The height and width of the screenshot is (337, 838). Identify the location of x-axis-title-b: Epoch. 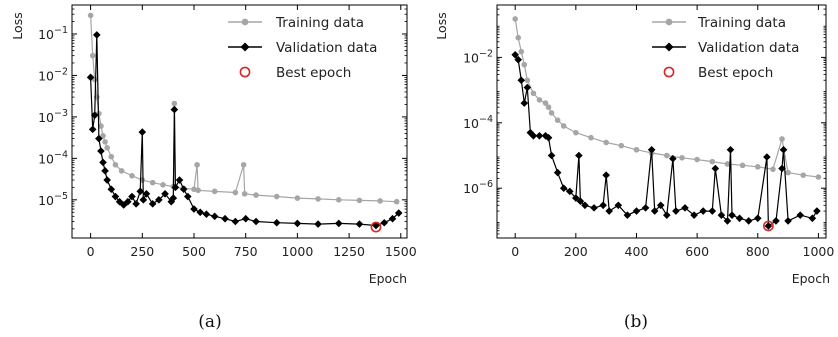
(811, 278).